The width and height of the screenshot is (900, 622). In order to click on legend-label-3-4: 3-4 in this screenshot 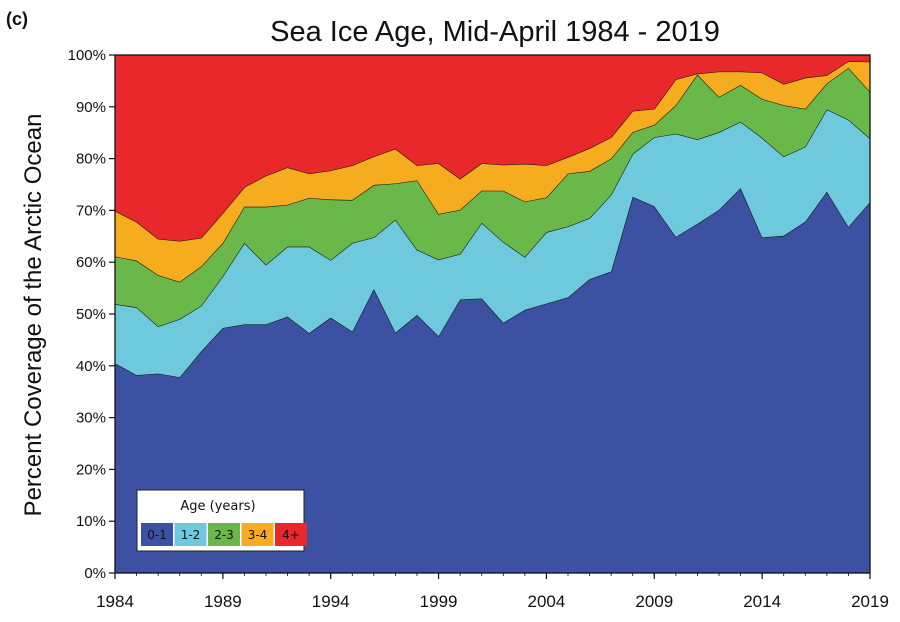, I will do `click(258, 535)`.